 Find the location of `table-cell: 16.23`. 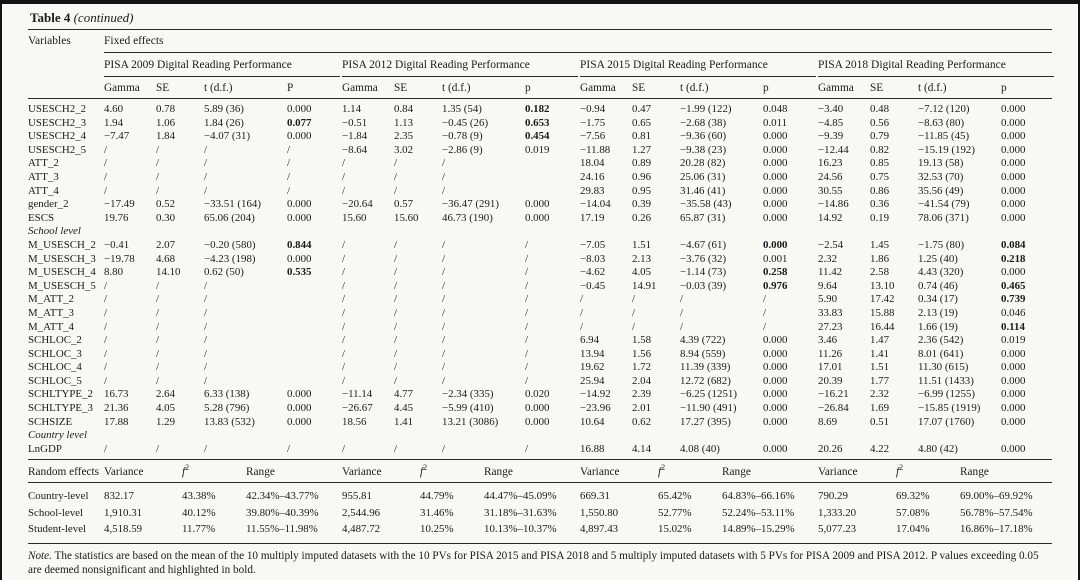

table-cell: 16.23 is located at coordinates (830, 163).